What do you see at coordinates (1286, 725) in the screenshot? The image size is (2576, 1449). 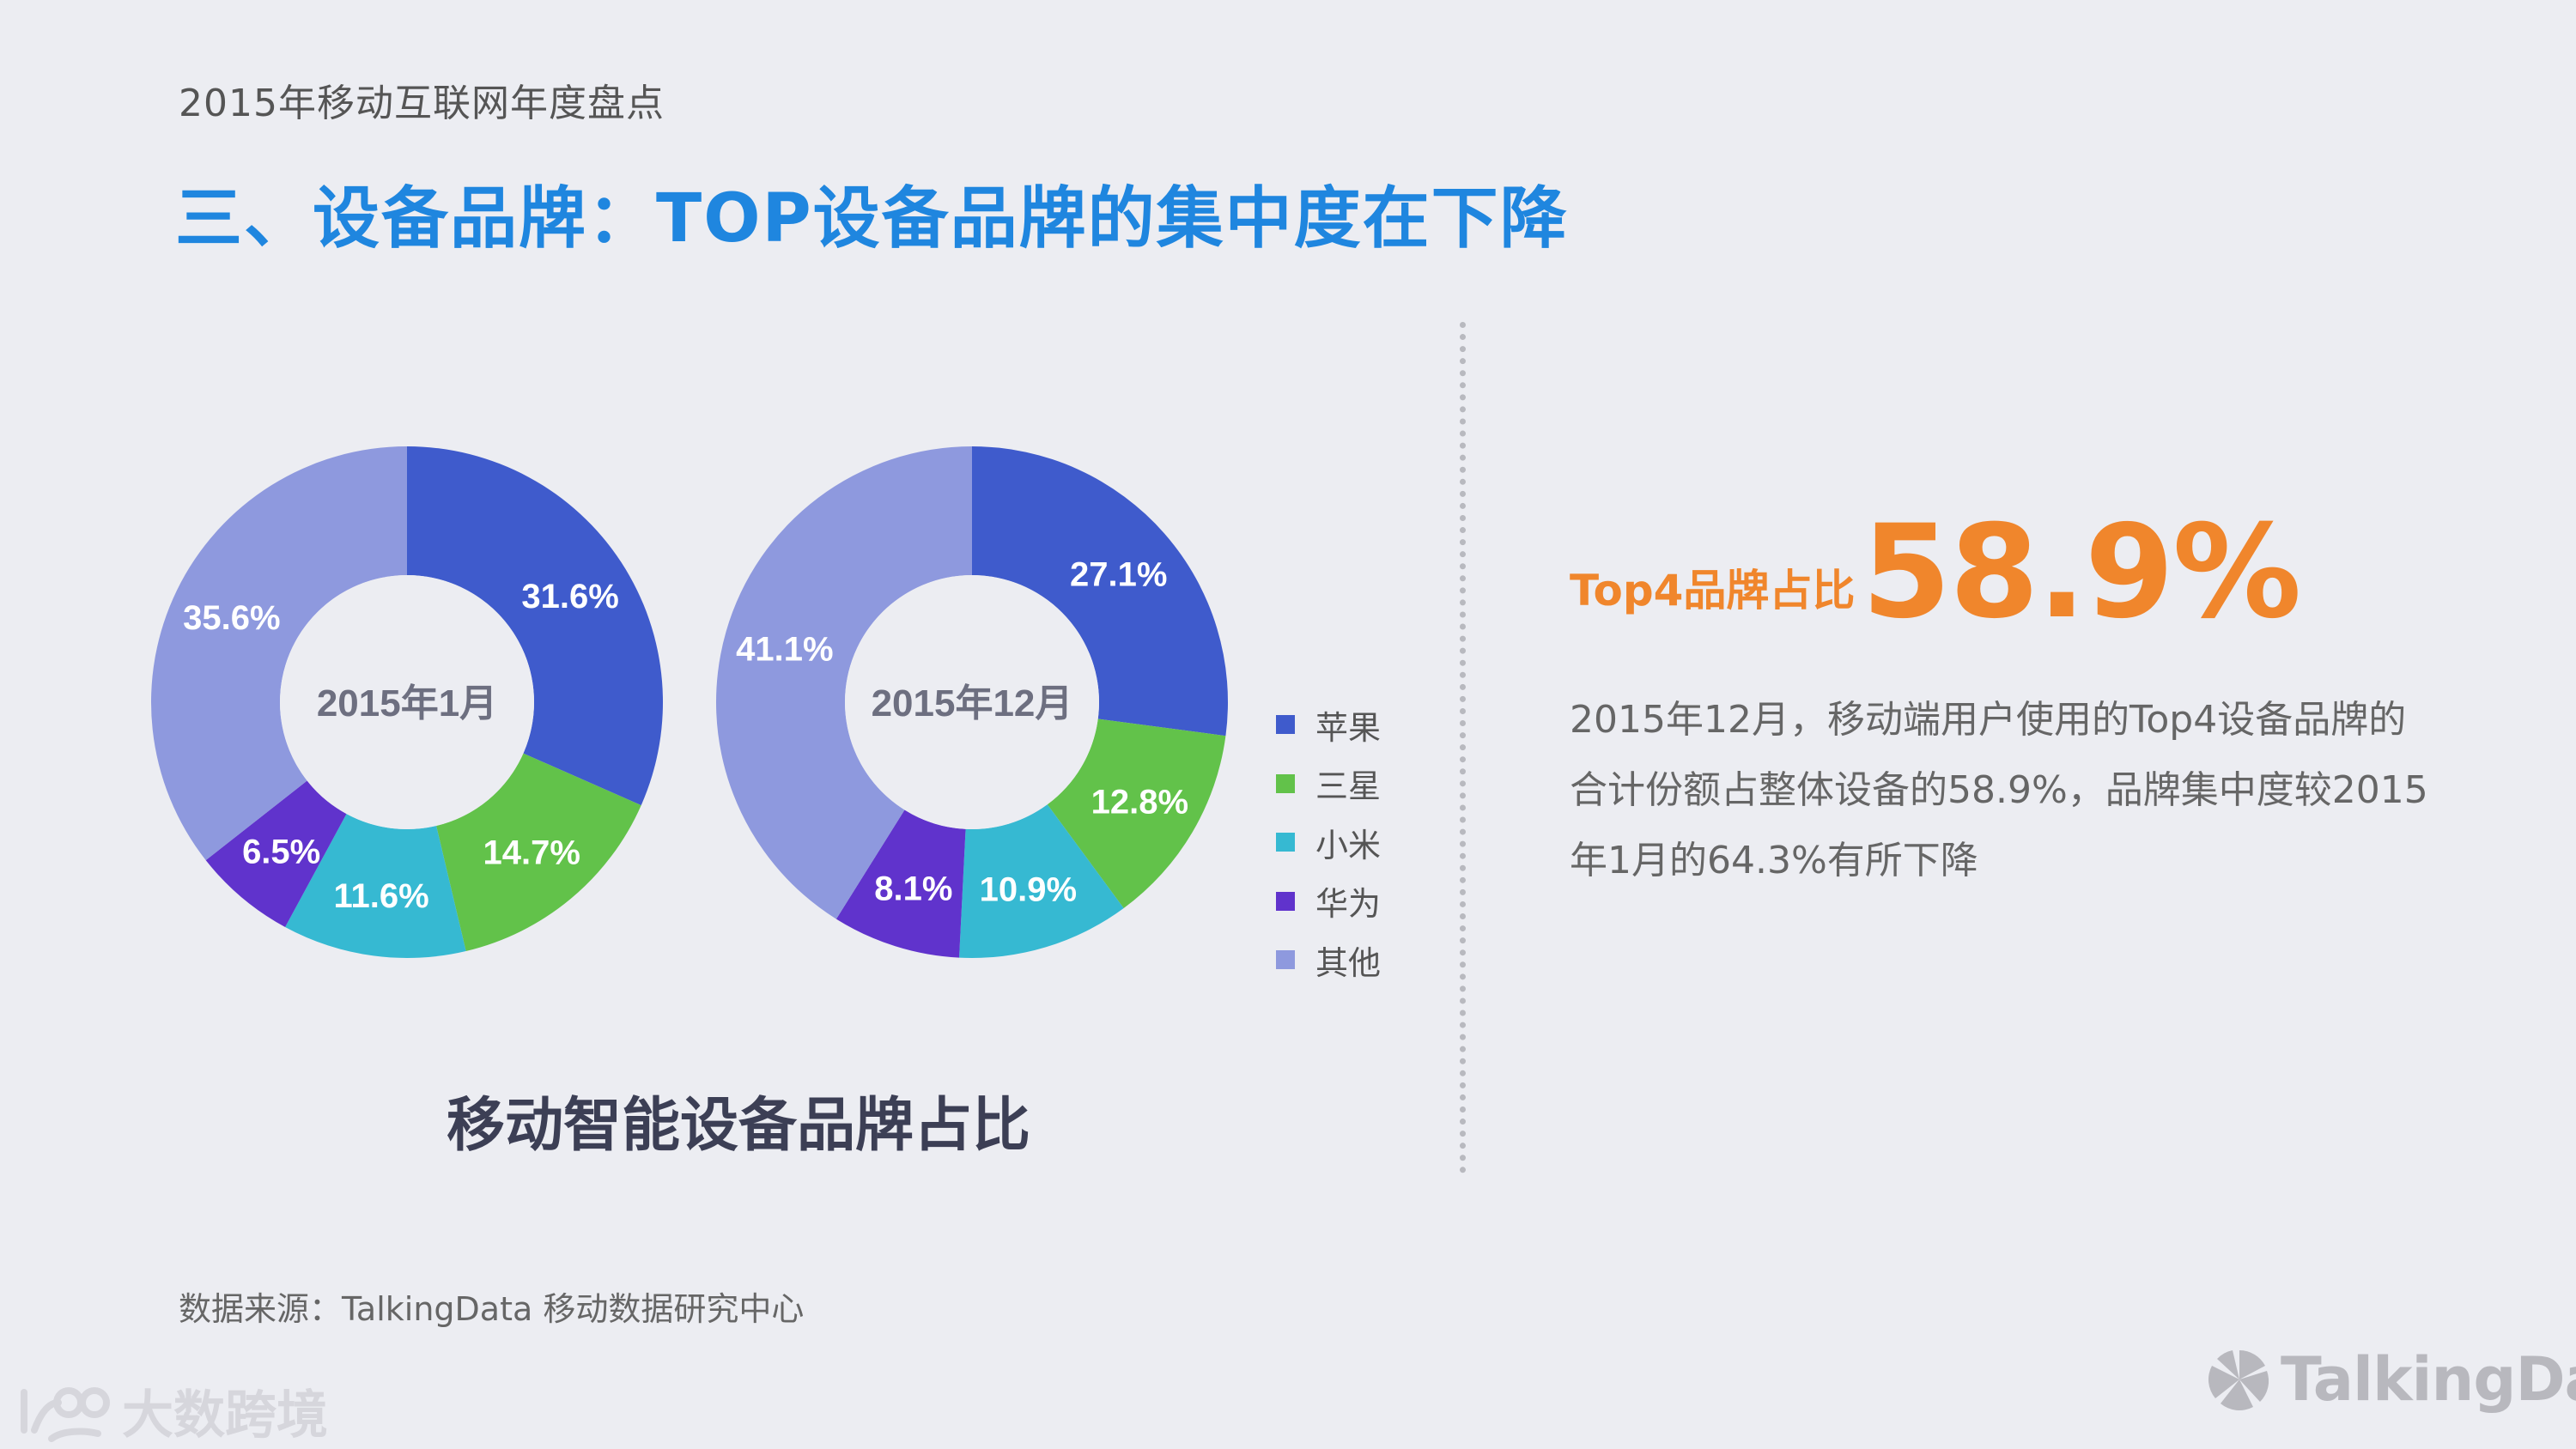 I see `legend-swatch-apple` at bounding box center [1286, 725].